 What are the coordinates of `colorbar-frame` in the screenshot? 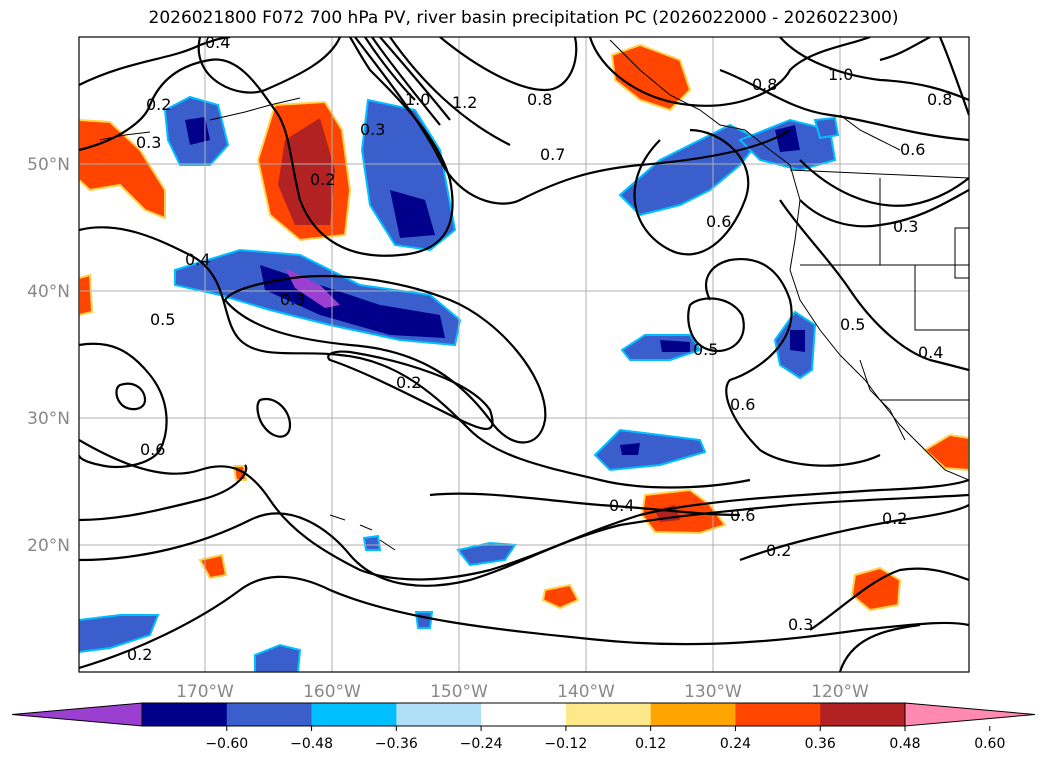 It's located at (523, 714).